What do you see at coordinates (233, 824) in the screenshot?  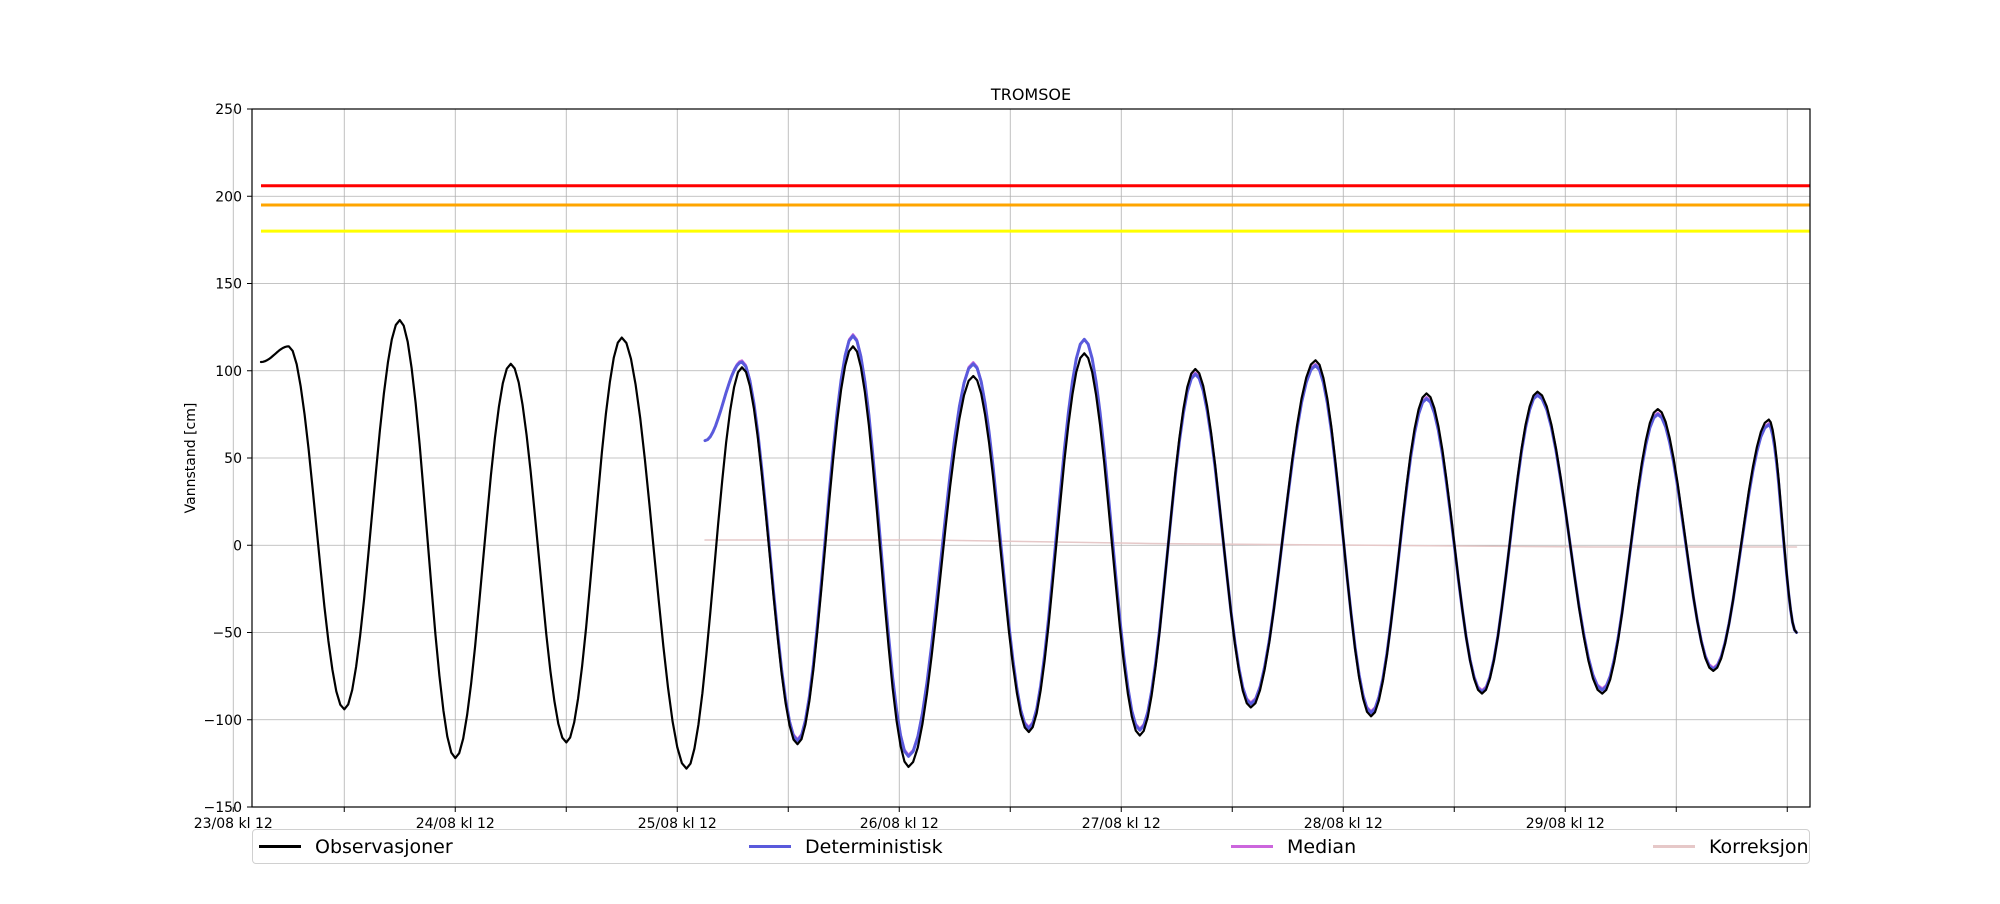 I see `x-tick-label: 23/08 kl 12` at bounding box center [233, 824].